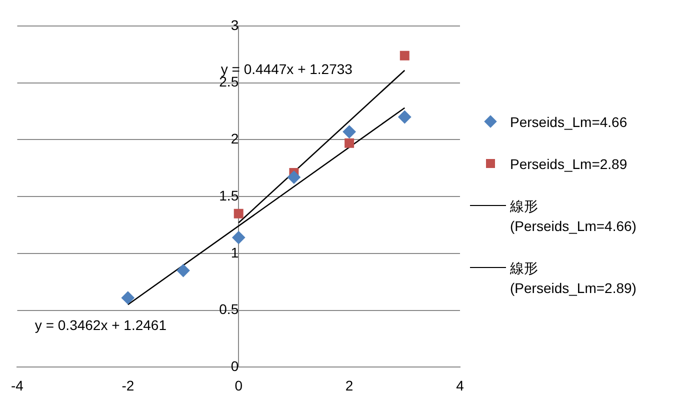 The width and height of the screenshot is (680, 410). I want to click on legend-label: 線形 (Perseids_Lm=4.66), so click(574, 216).